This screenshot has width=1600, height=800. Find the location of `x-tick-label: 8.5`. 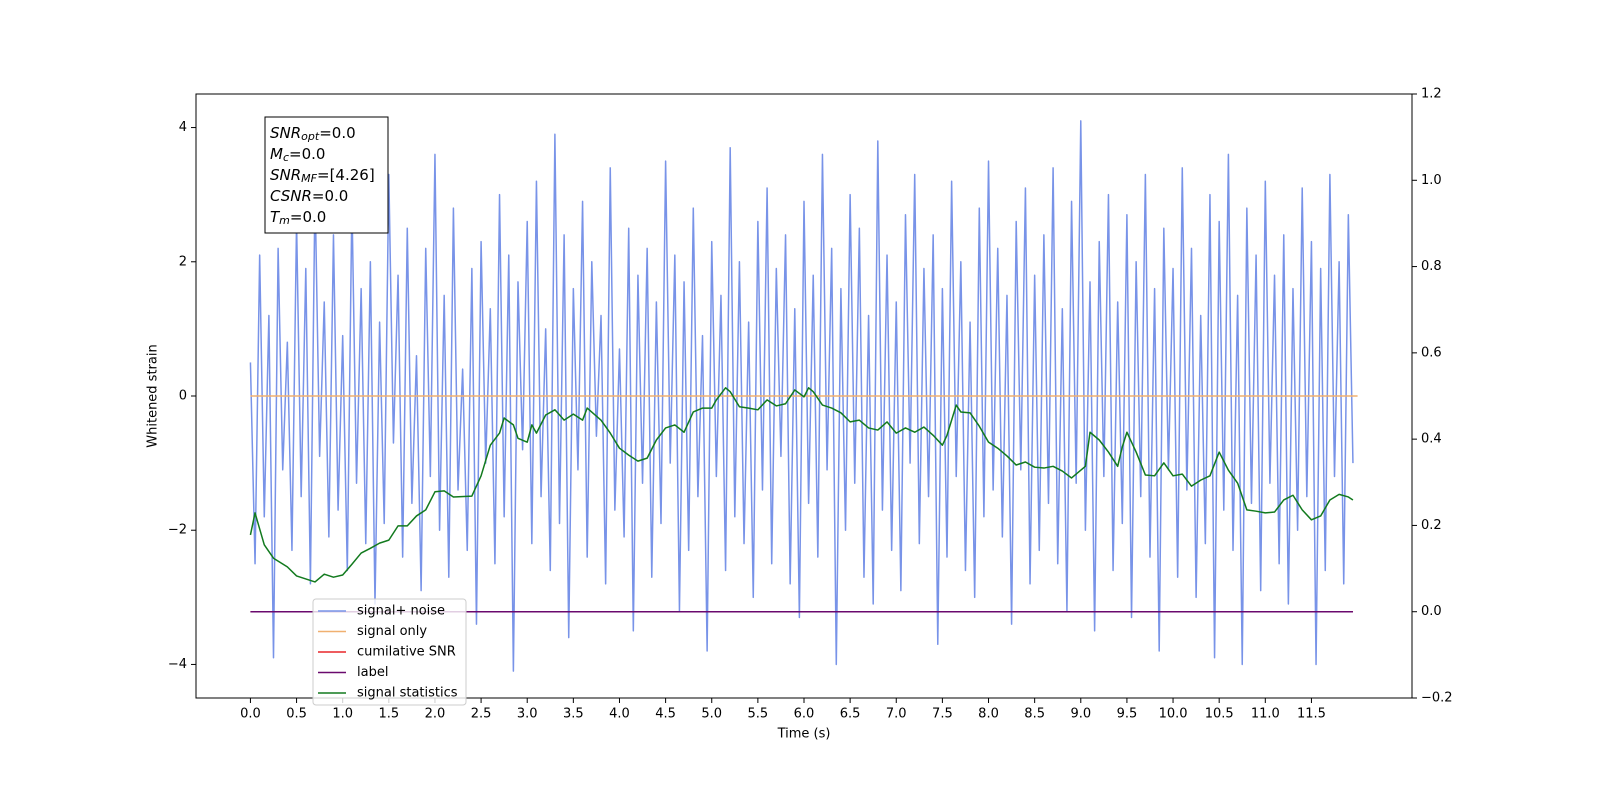

x-tick-label: 8.5 is located at coordinates (1034, 714).